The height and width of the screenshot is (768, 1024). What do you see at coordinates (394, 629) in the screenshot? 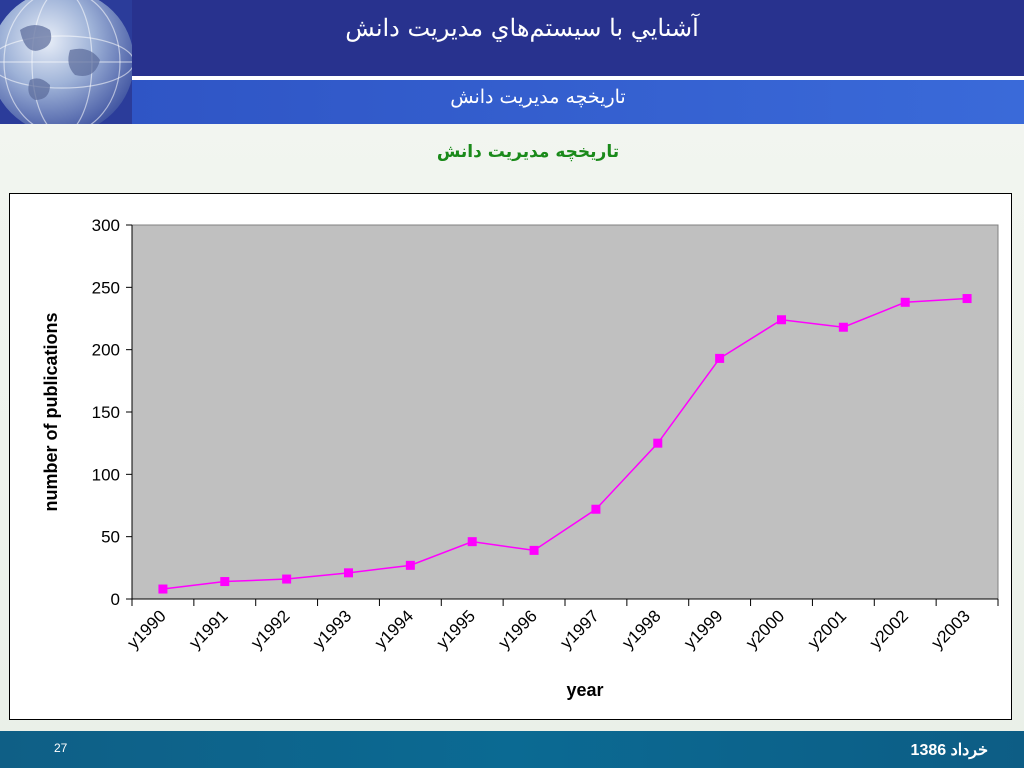
I see `x-tick-label: y1994` at bounding box center [394, 629].